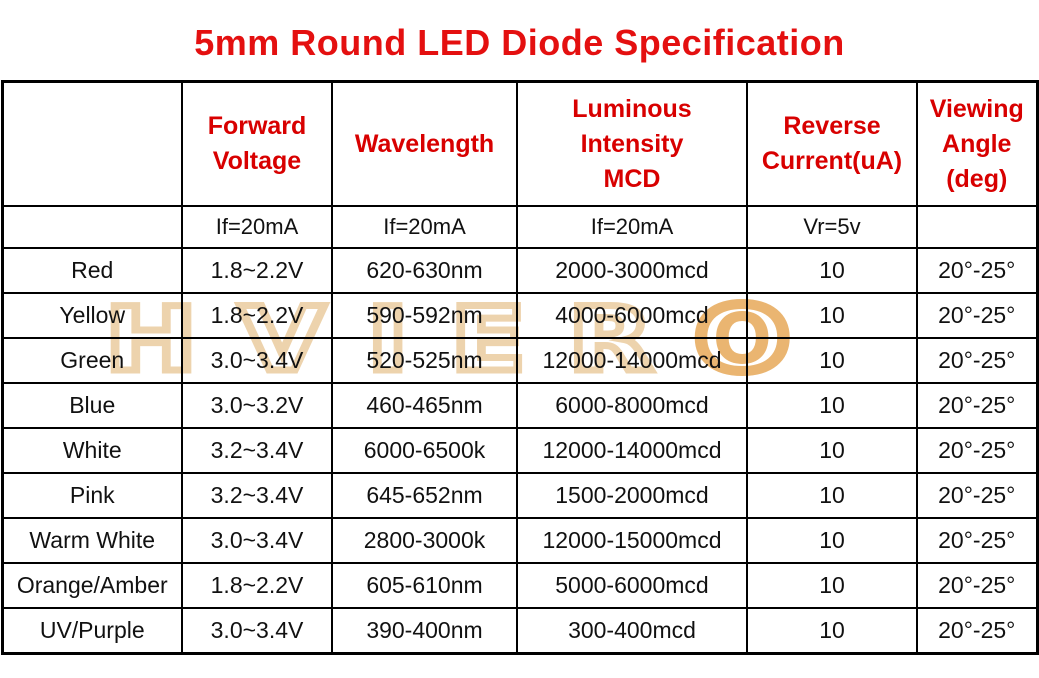 Image resolution: width=1039 pixels, height=678 pixels. I want to click on cell-wavelength: 460-465nm, so click(424, 405).